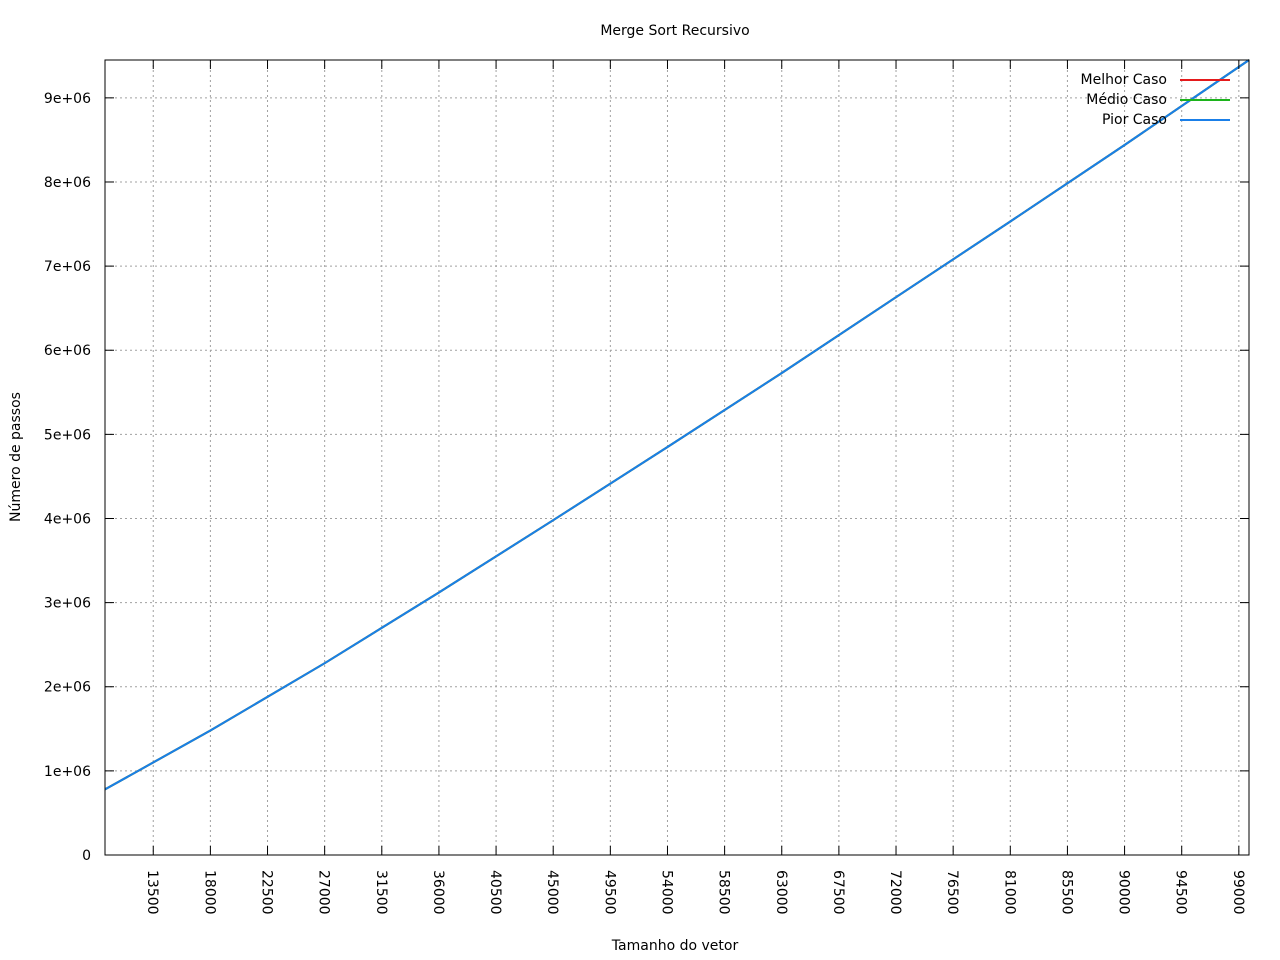 This screenshot has height=960, width=1280. What do you see at coordinates (324, 892) in the screenshot?
I see `x-tick-label: 27000` at bounding box center [324, 892].